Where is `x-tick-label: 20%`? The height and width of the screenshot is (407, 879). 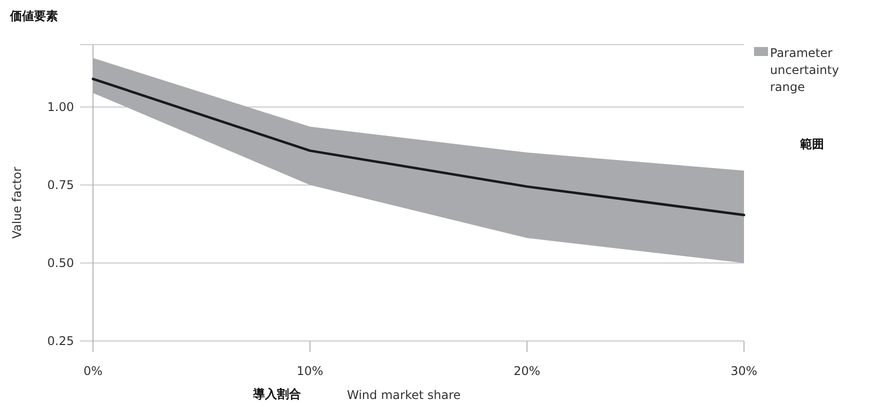
x-tick-label: 20% is located at coordinates (527, 371).